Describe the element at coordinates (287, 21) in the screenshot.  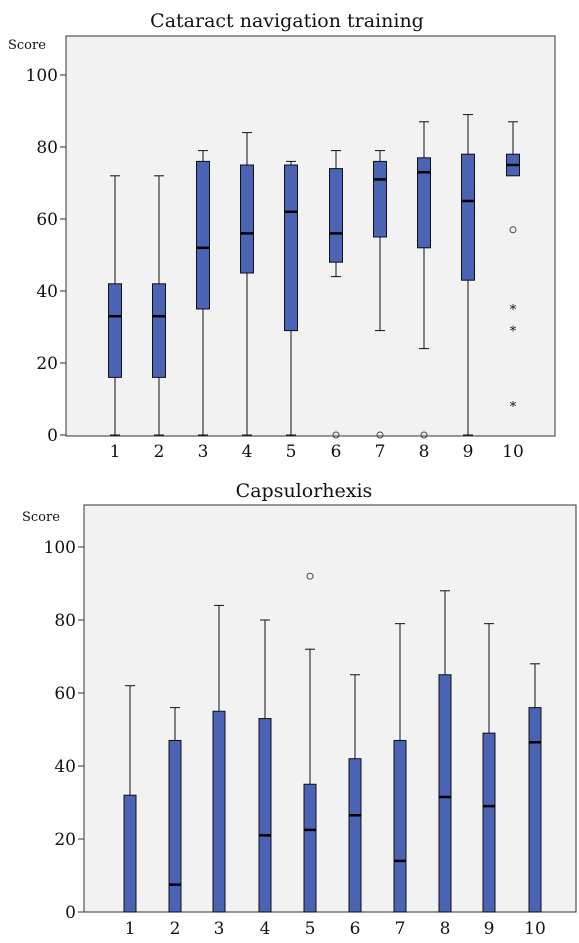
I see `chart-title: Cataract navigation training` at that location.